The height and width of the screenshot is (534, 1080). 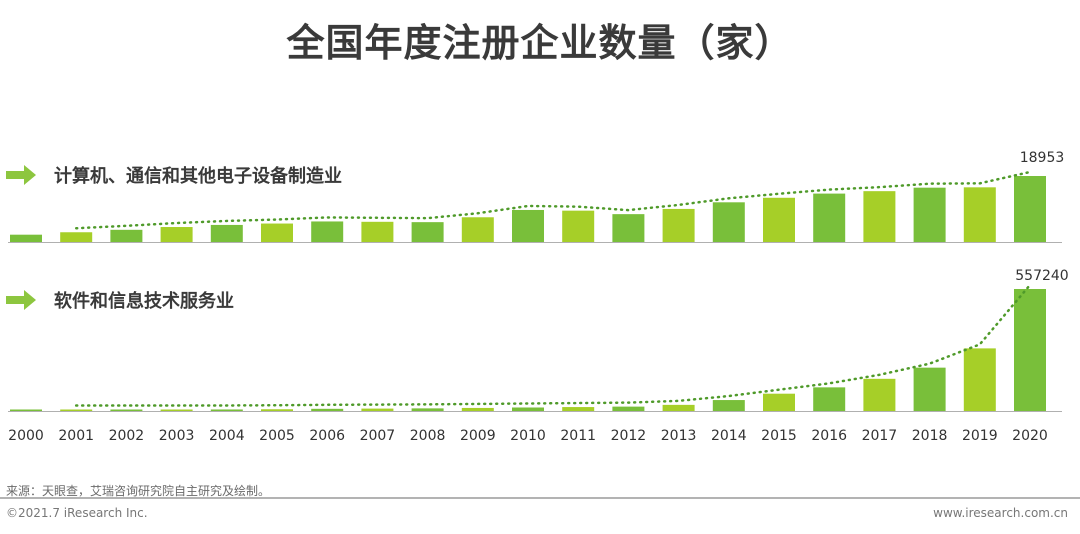 What do you see at coordinates (779, 402) in the screenshot?
I see `series-2-bar-2015` at bounding box center [779, 402].